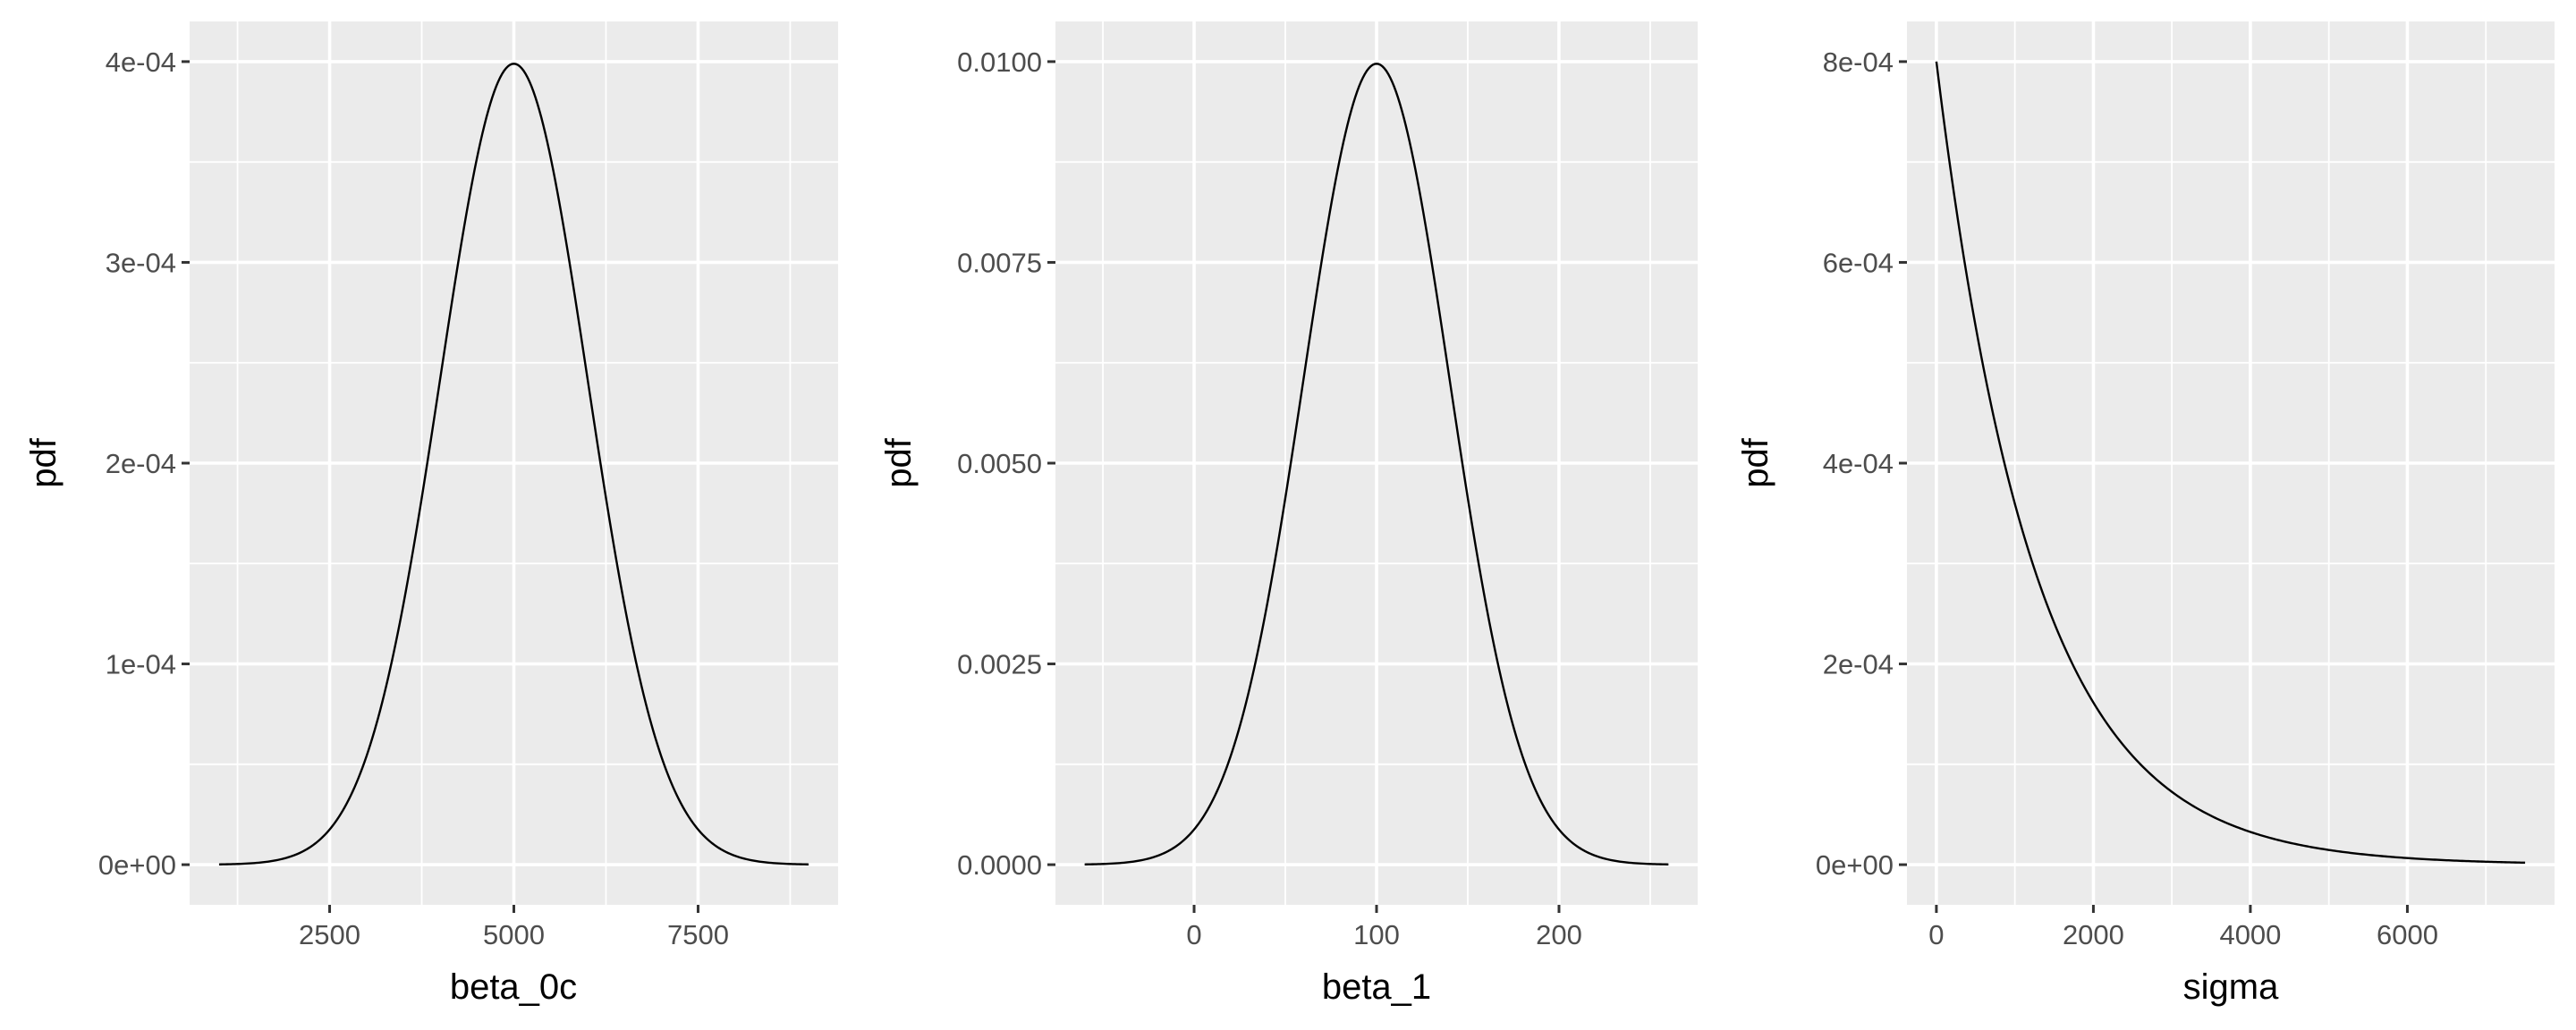 Image resolution: width=2576 pixels, height=1030 pixels. I want to click on y-tick-label: 0.0100, so click(999, 62).